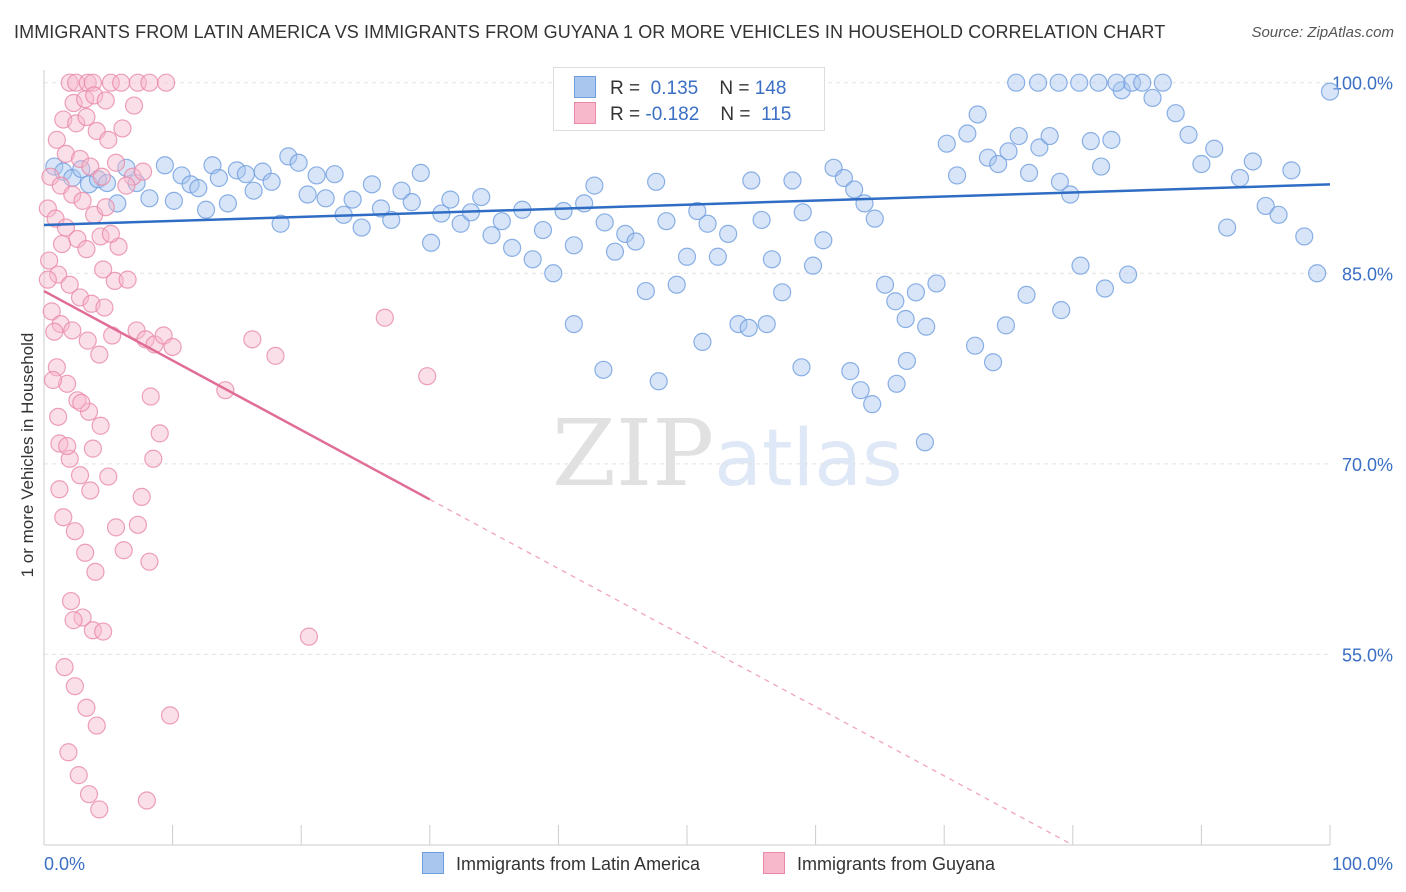 Image resolution: width=1406 pixels, height=892 pixels. What do you see at coordinates (687, 205) in the screenshot?
I see `latin-america-trendline` at bounding box center [687, 205].